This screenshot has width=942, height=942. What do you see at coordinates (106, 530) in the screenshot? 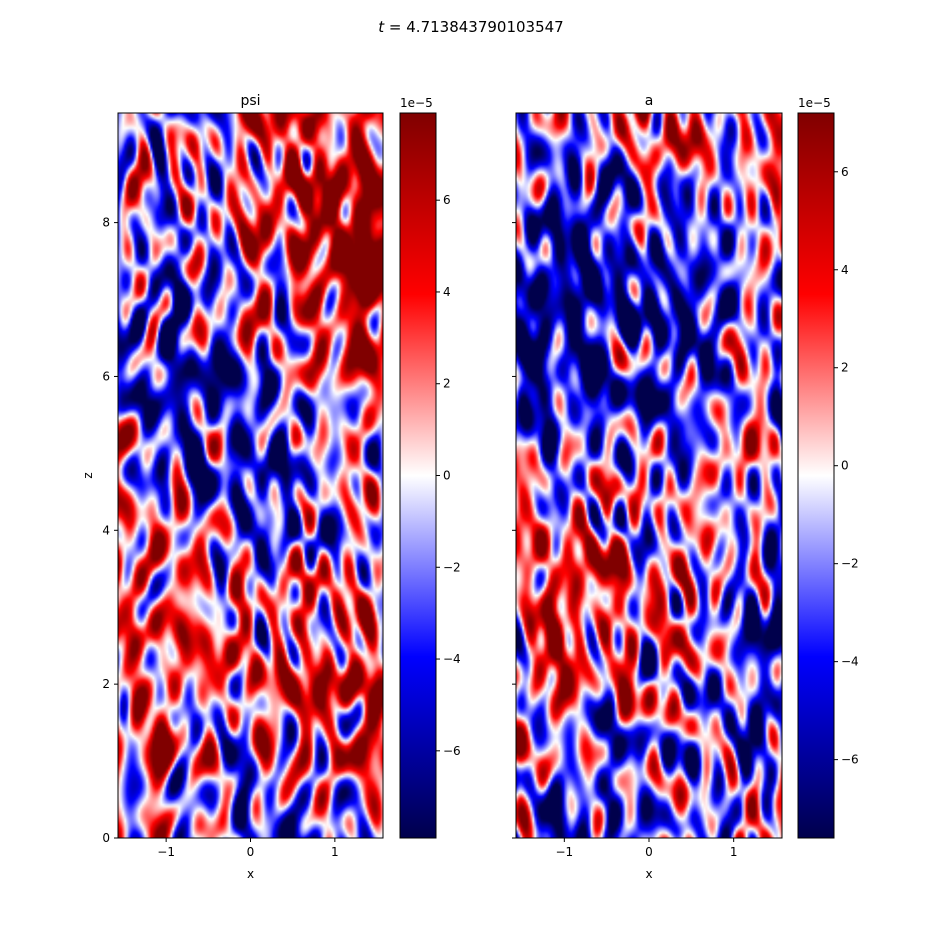
I see `y-tick-label: 4` at bounding box center [106, 530].